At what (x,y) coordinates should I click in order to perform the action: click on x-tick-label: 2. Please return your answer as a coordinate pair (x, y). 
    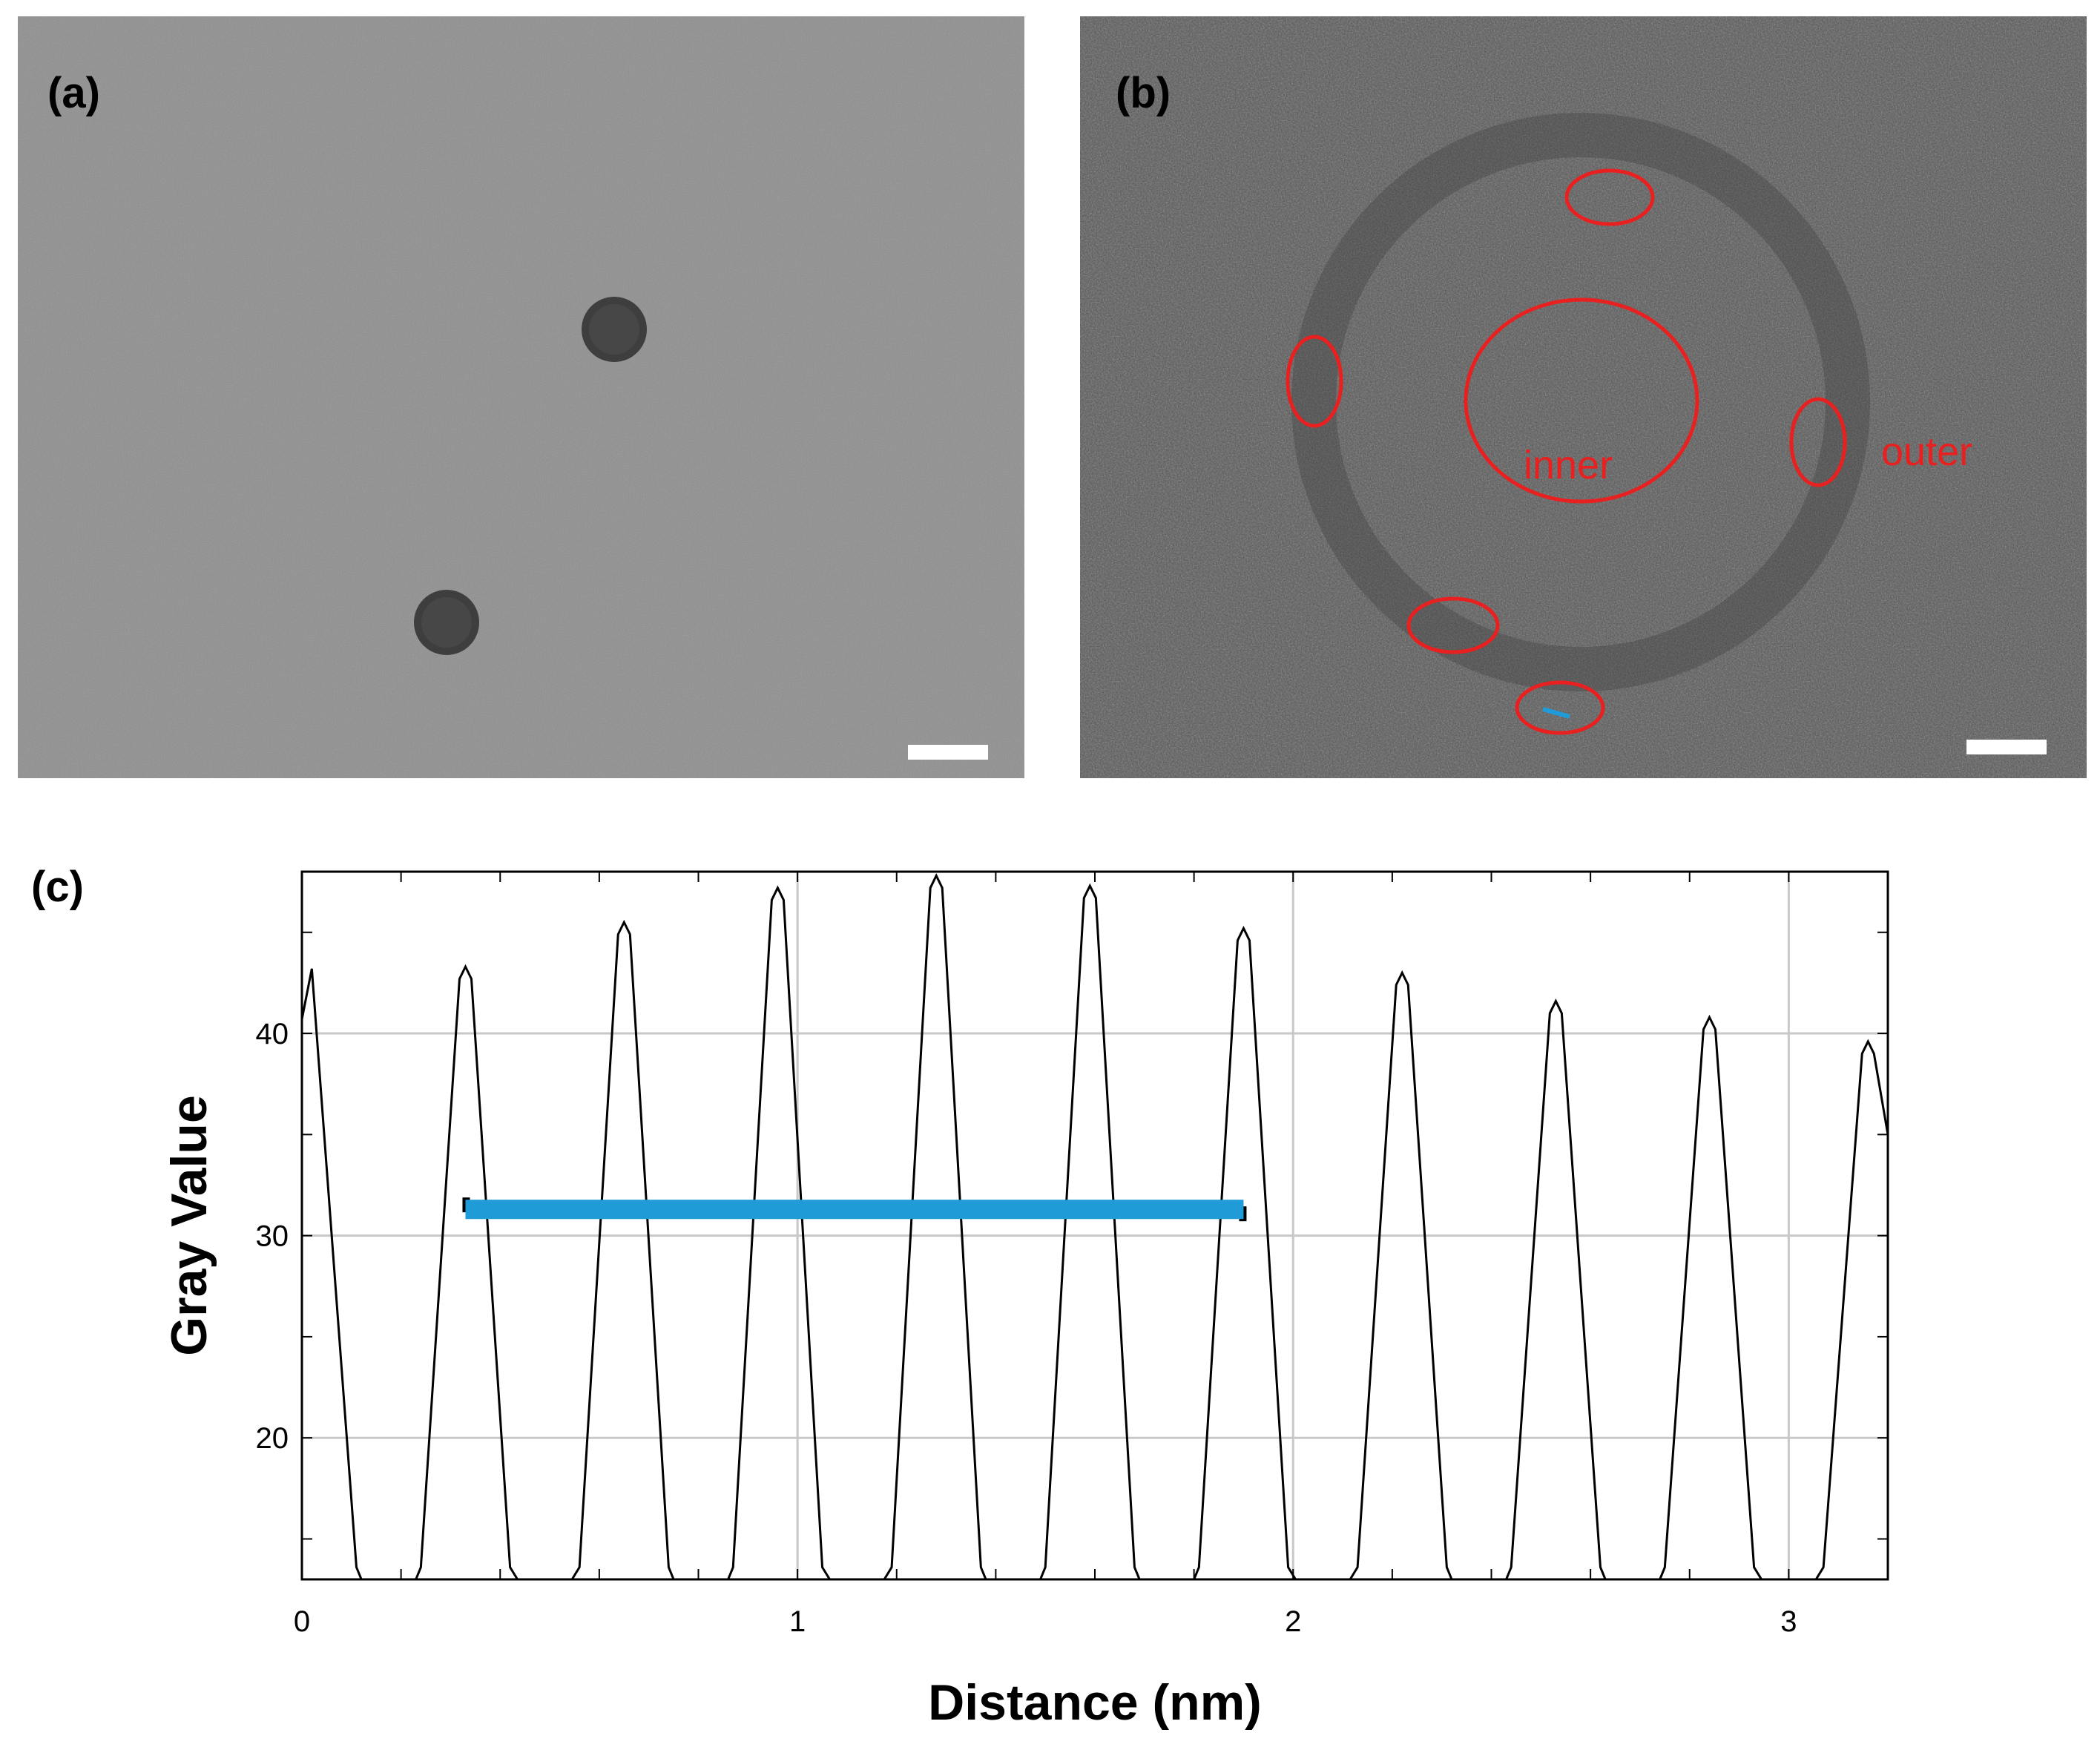
    Looking at the image, I should click on (1293, 1621).